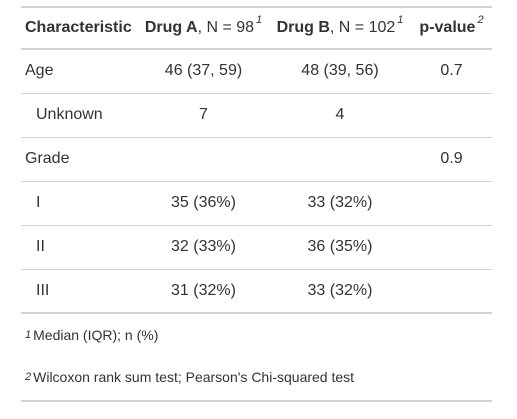 This screenshot has height=419, width=517. I want to click on row-label: Grade, so click(79, 159).